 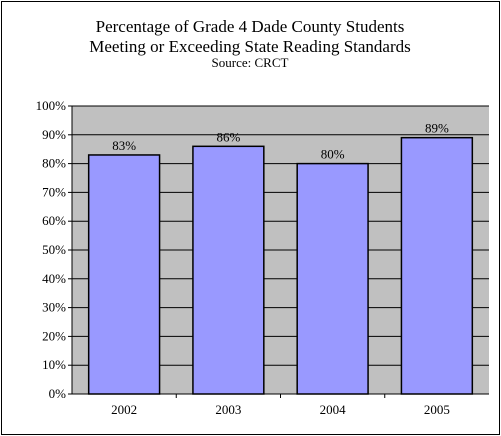 What do you see at coordinates (250, 62) in the screenshot?
I see `chart-subtitle: Source: CRCT` at bounding box center [250, 62].